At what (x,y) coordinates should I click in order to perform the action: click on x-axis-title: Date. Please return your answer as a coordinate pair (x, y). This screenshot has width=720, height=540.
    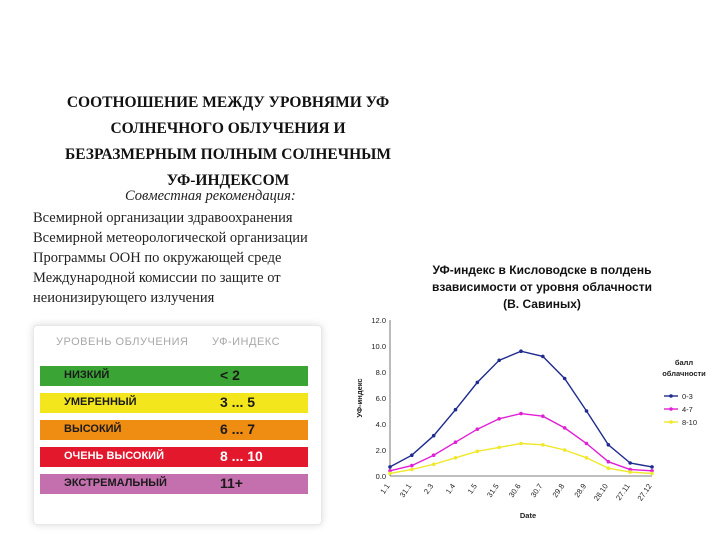
    Looking at the image, I should click on (528, 515).